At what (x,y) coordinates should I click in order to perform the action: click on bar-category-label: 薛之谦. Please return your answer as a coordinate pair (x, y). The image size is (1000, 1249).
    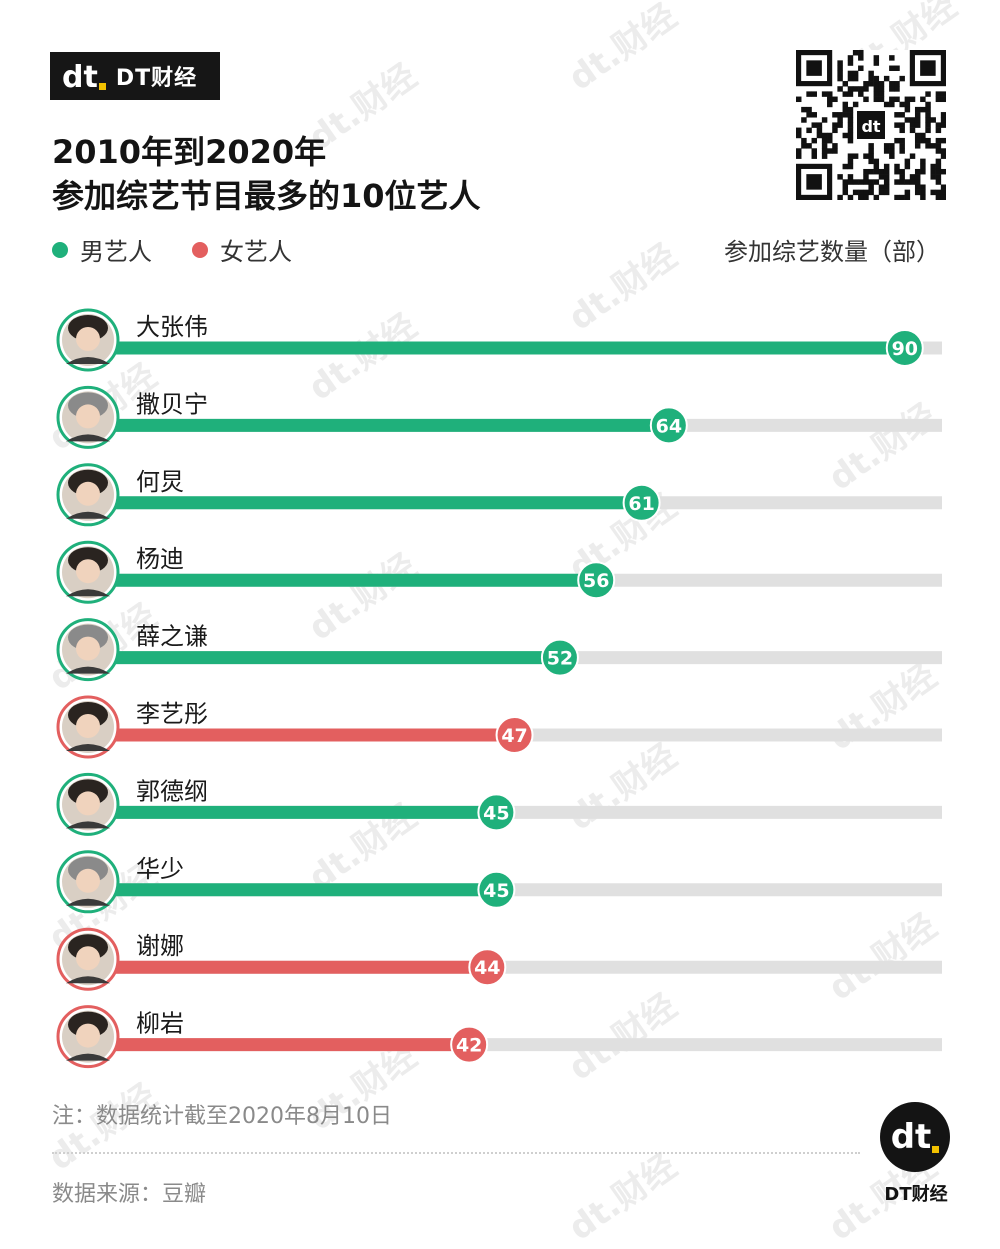
    Looking at the image, I should click on (172, 637).